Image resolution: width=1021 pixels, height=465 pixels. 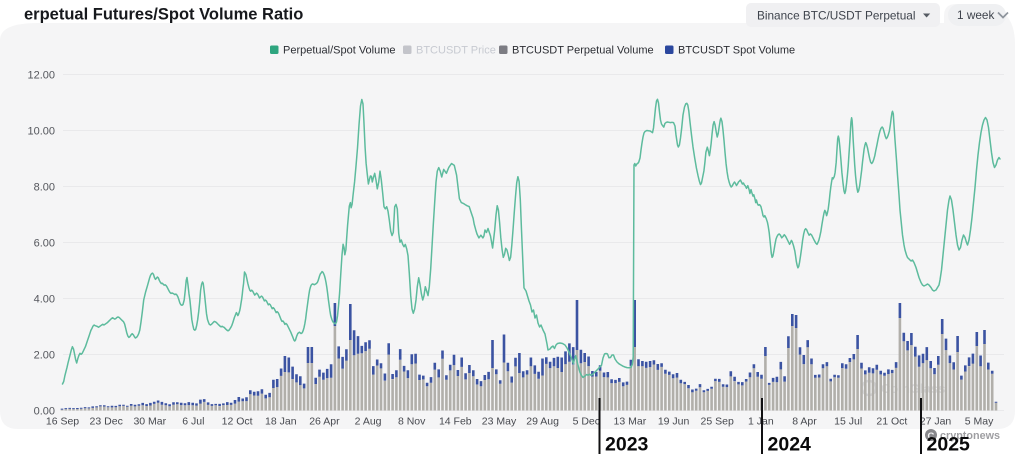 What do you see at coordinates (630, 422) in the screenshot?
I see `svg-text: 13 Mar` at bounding box center [630, 422].